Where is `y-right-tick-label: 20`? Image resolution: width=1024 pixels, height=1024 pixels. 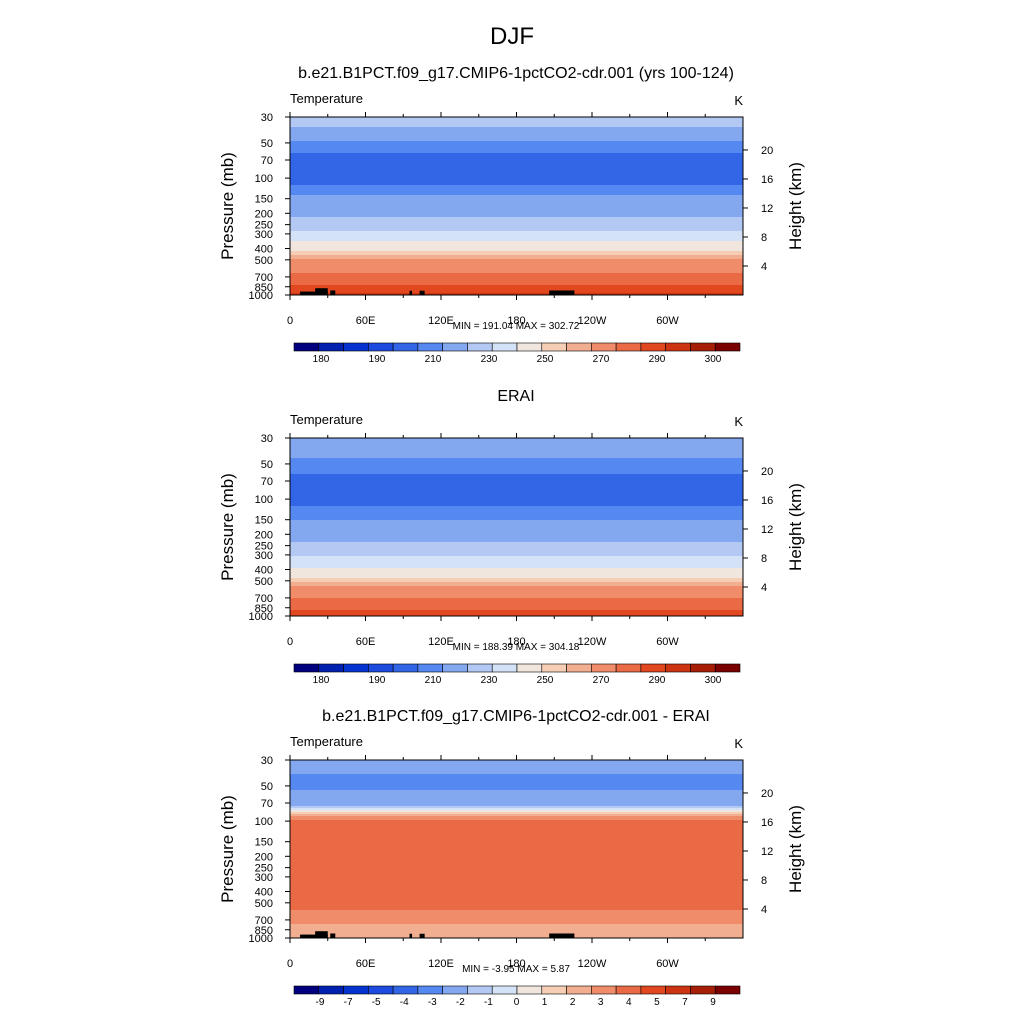 y-right-tick-label: 20 is located at coordinates (767, 151).